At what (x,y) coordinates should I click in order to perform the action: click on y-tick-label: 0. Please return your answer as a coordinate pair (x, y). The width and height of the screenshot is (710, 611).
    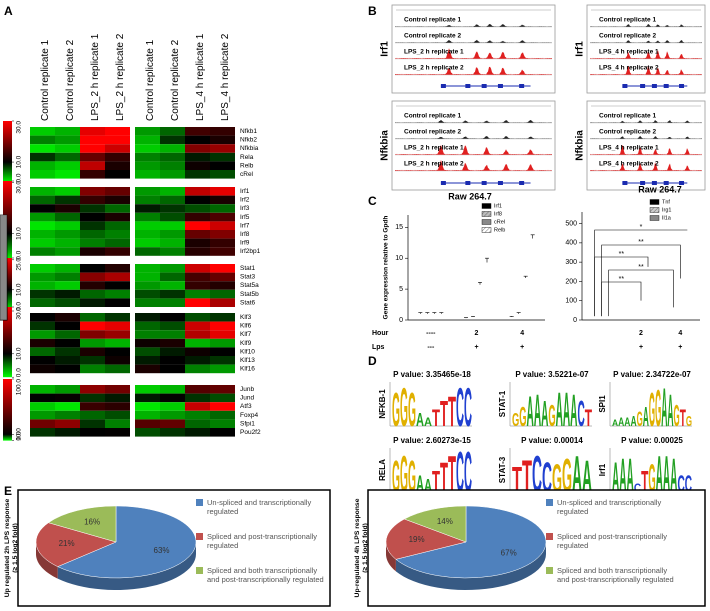
    Looking at the image, I should click on (401, 320).